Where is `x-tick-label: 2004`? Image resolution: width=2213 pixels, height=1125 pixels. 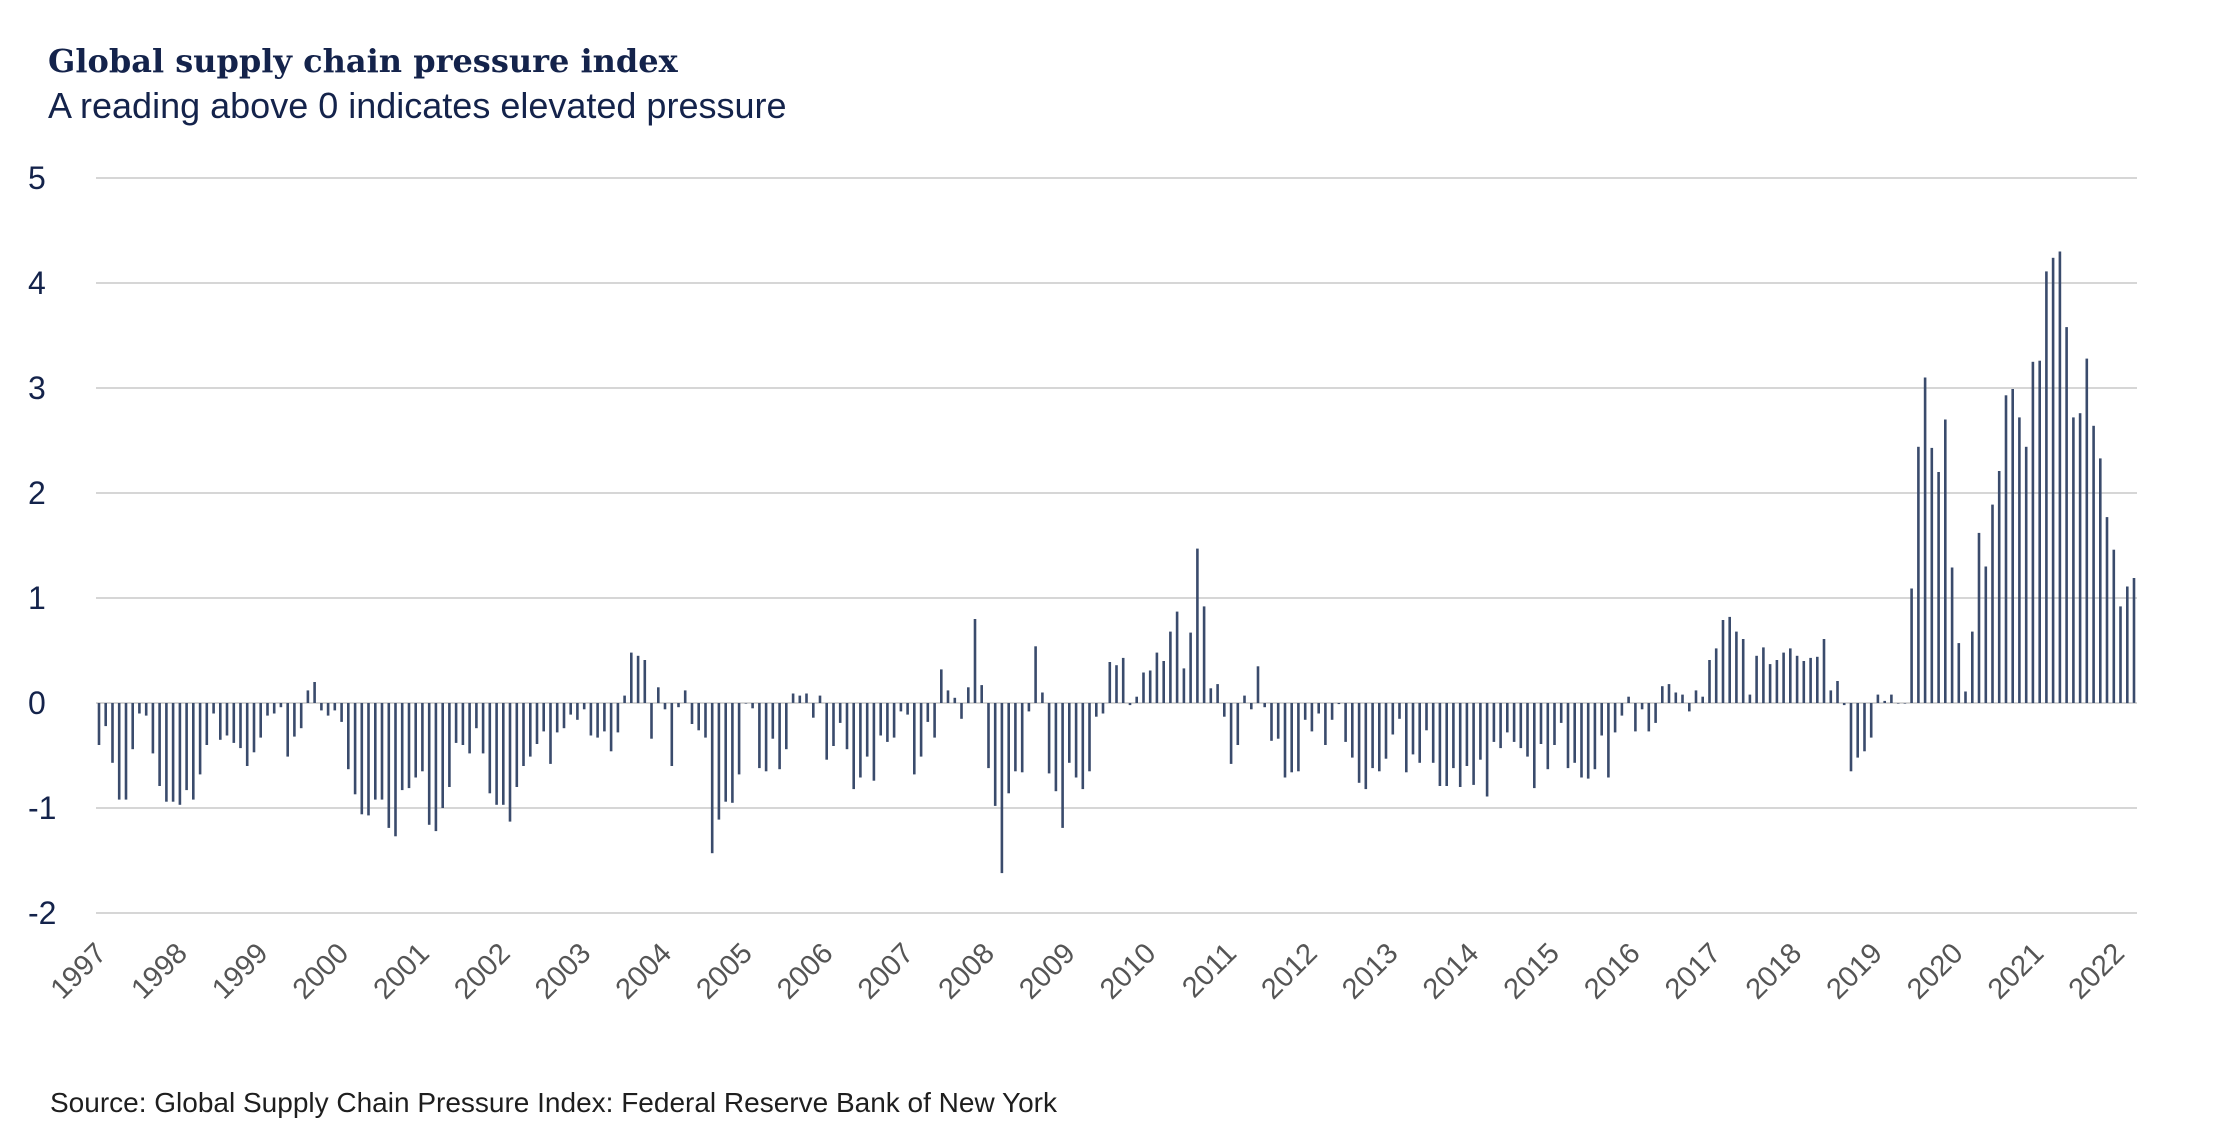 x-tick-label: 2004 is located at coordinates (644, 971).